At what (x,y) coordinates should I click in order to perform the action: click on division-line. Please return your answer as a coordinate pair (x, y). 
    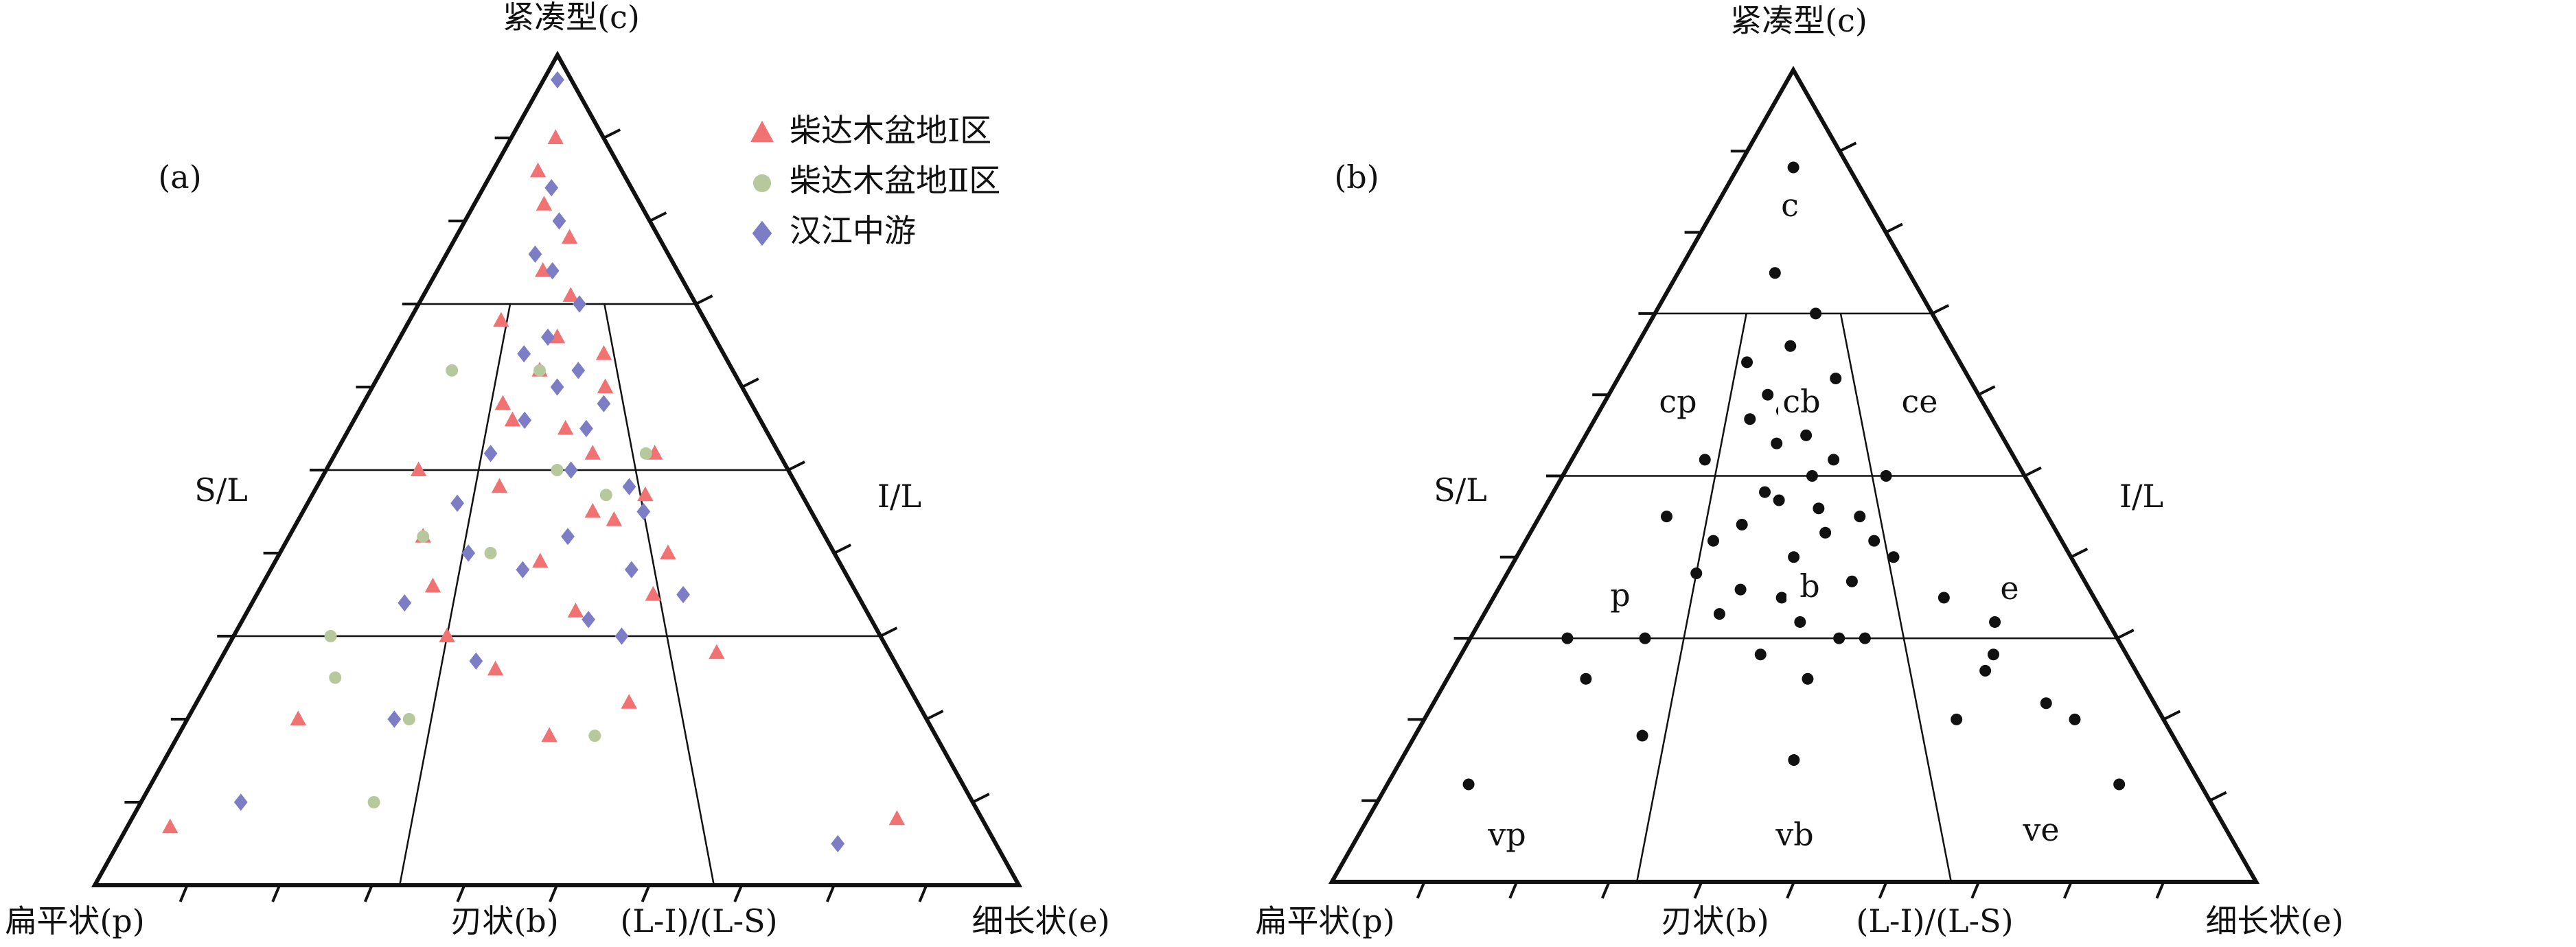
    Looking at the image, I should click on (454, 594).